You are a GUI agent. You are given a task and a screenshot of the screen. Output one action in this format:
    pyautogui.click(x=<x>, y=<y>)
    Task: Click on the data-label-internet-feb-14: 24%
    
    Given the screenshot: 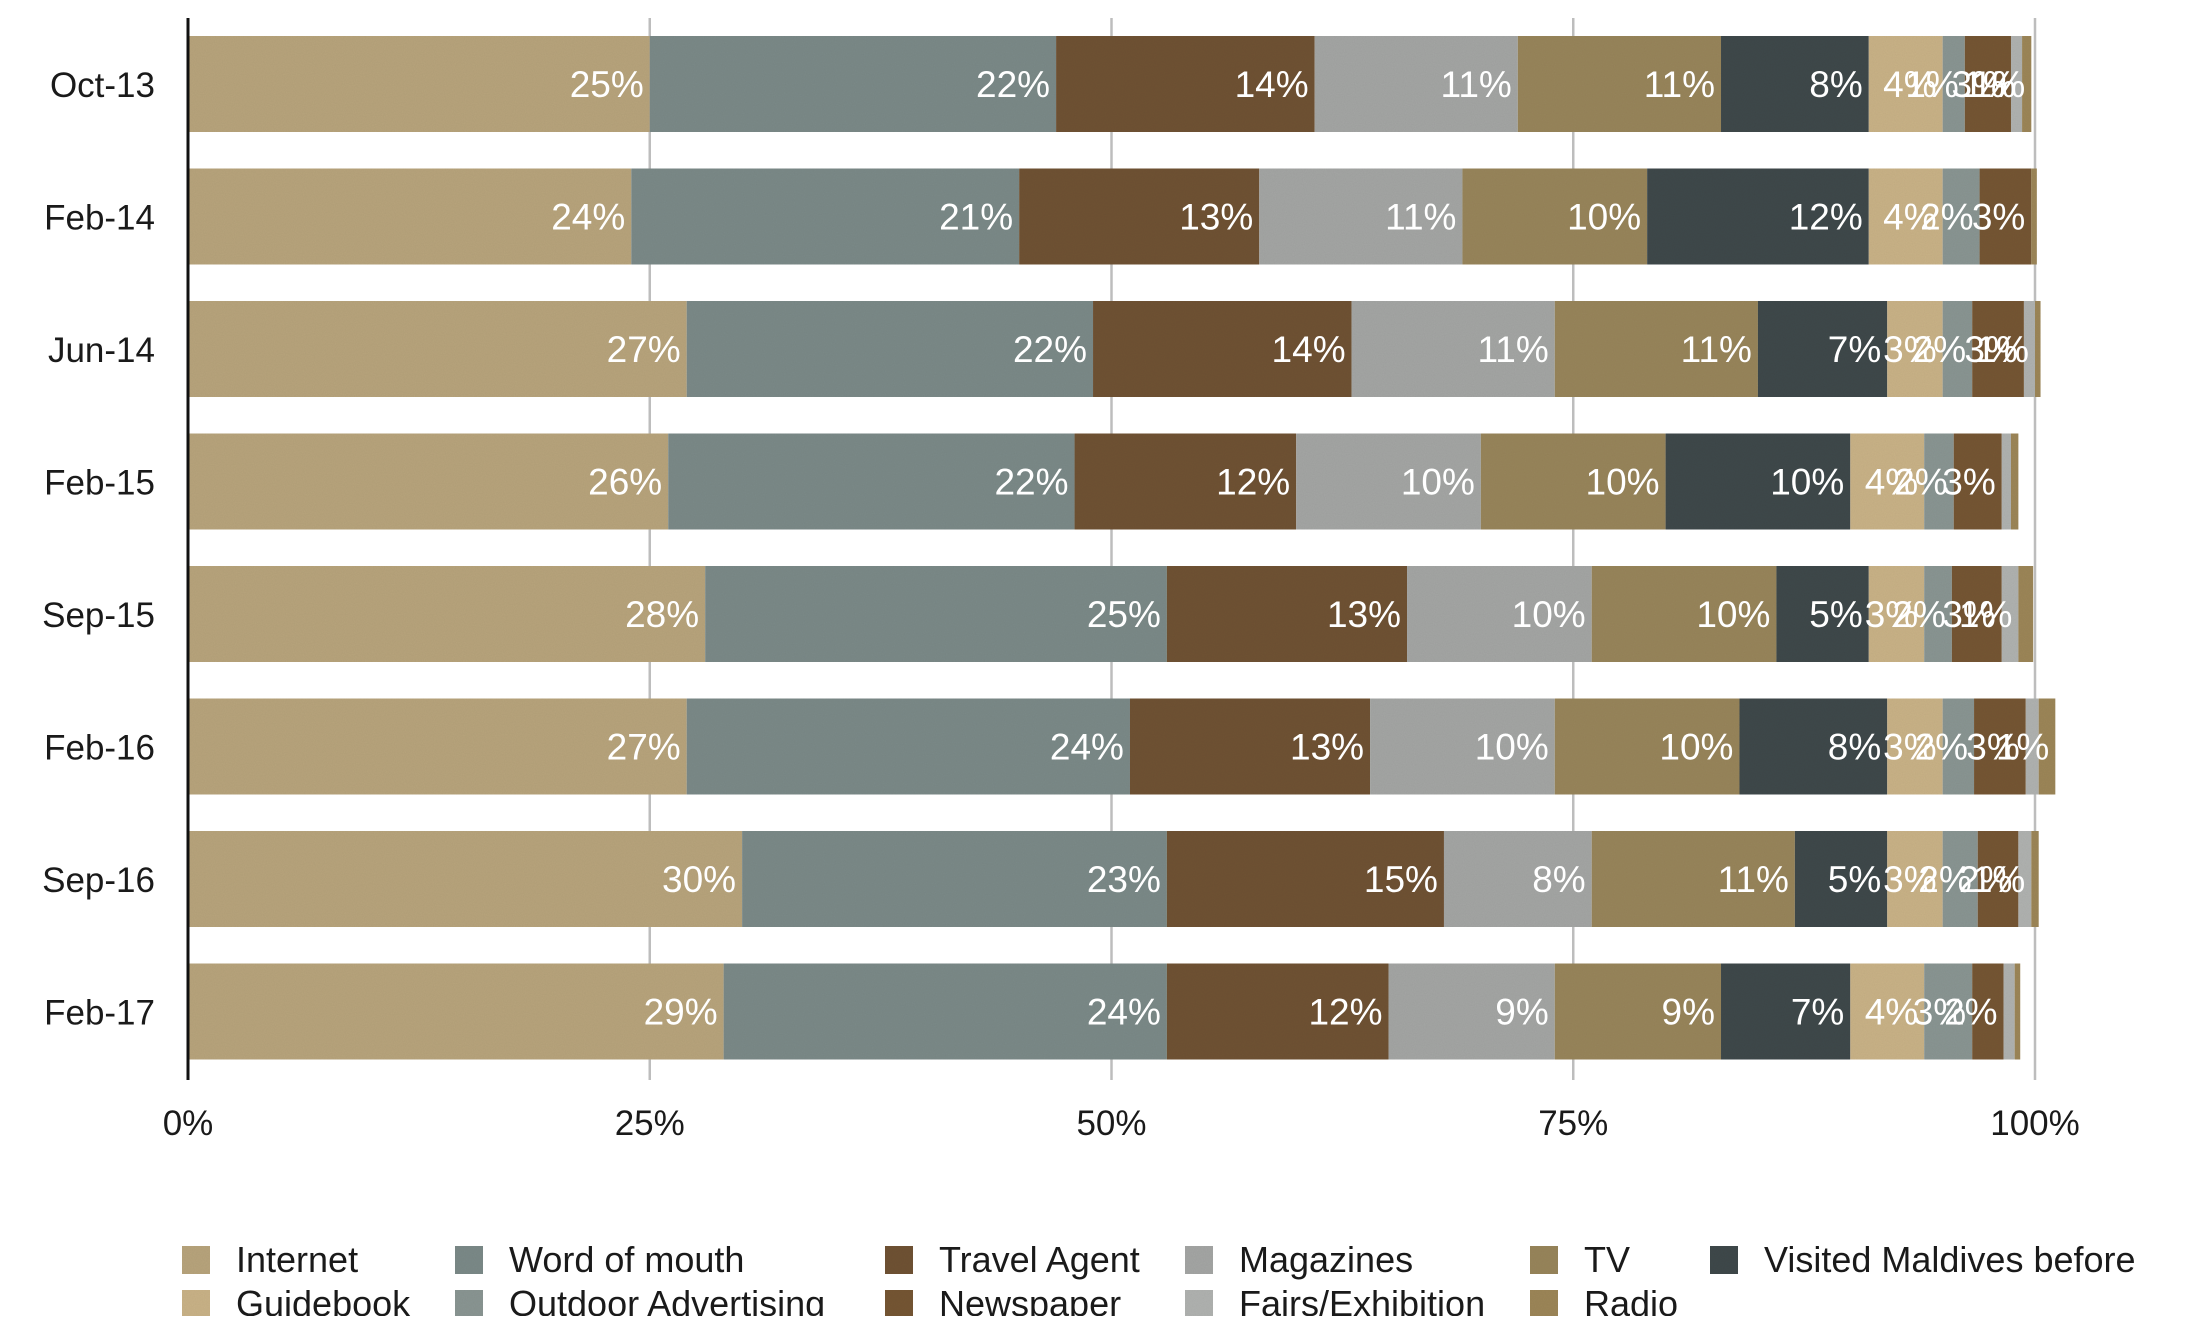 What is the action you would take?
    pyautogui.click(x=588, y=217)
    